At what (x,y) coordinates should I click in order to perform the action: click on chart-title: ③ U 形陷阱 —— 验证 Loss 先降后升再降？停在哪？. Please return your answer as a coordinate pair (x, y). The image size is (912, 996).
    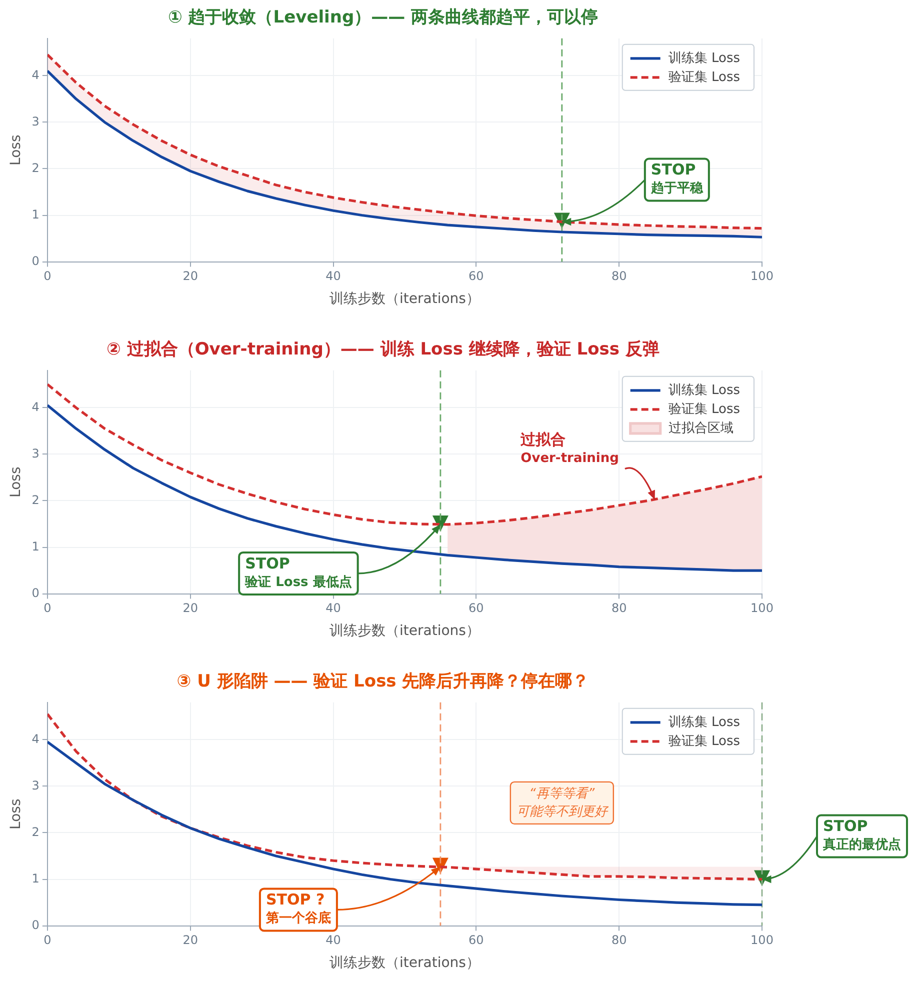
    Looking at the image, I should click on (383, 682).